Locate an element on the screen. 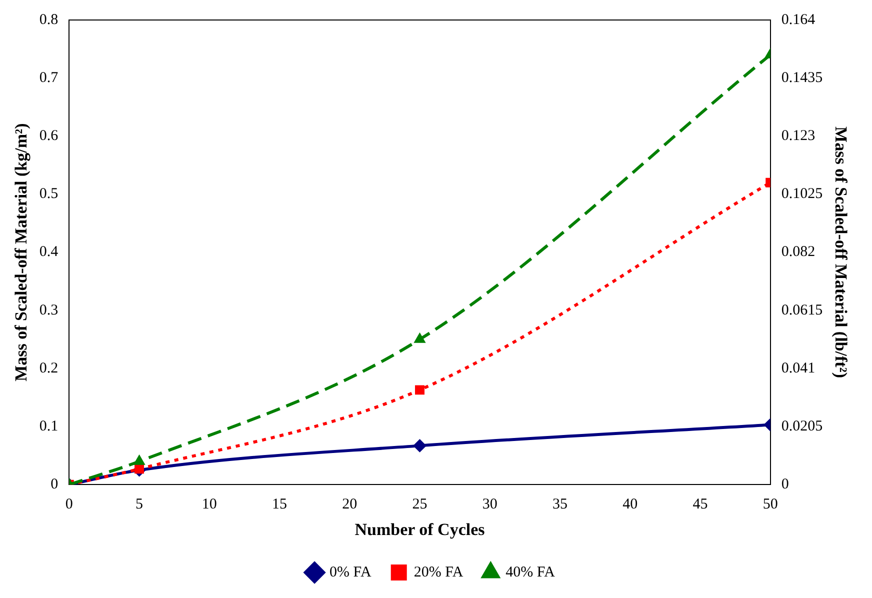  x-tick-label: 30 is located at coordinates (490, 504).